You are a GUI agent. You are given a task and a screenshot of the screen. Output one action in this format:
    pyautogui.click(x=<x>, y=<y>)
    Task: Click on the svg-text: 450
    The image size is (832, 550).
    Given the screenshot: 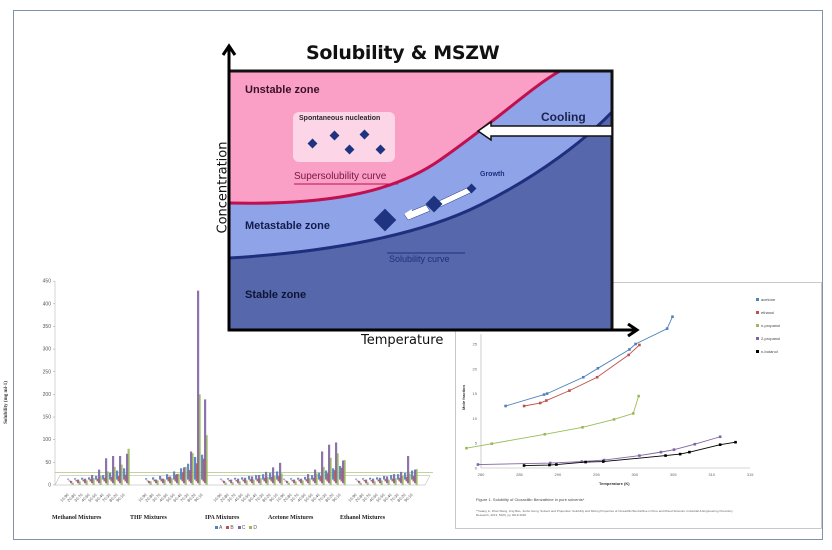 What is the action you would take?
    pyautogui.click(x=47, y=282)
    